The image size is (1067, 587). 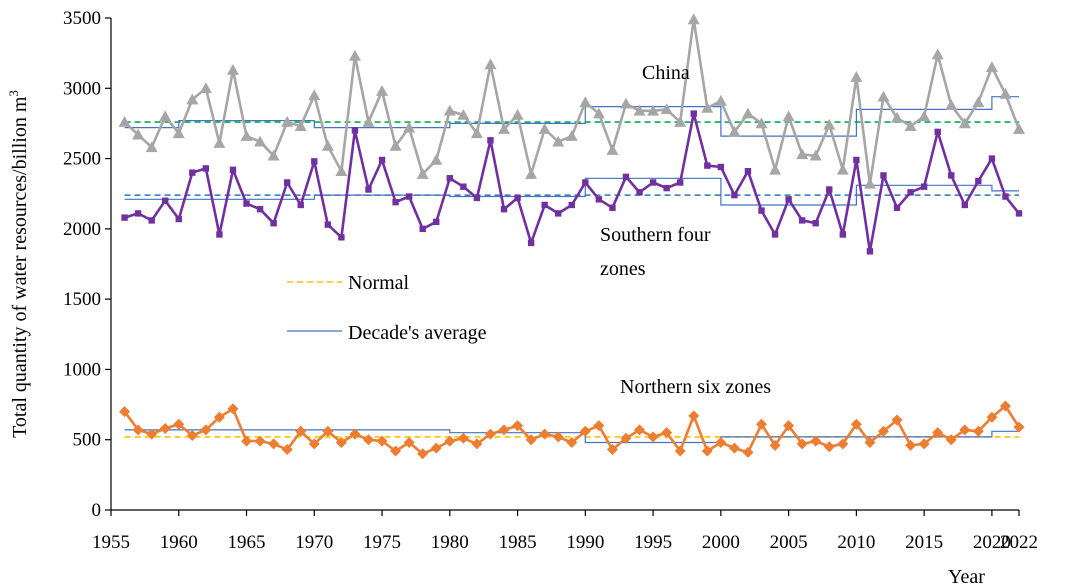 I want to click on x-axis-title: Year, so click(x=966, y=576).